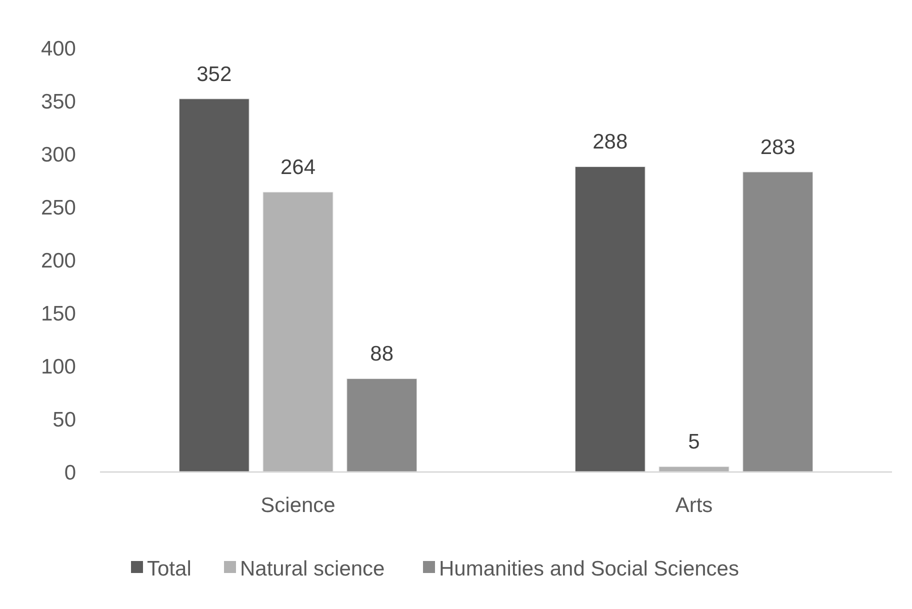 Image resolution: width=912 pixels, height=609 pixels. Describe the element at coordinates (312, 568) in the screenshot. I see `legend-label: Natural science` at that location.